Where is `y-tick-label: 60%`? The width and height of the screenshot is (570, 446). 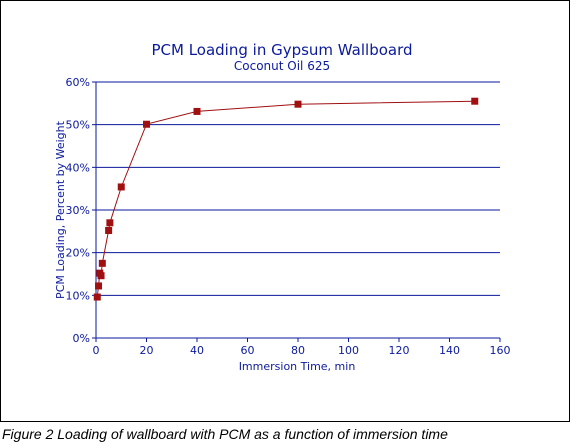
y-tick-label: 60% is located at coordinates (78, 82).